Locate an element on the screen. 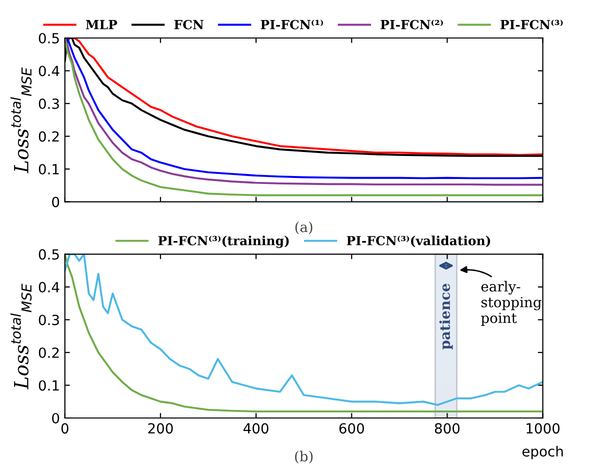  legend-label: PI-FCN⁽³⁾(validation) is located at coordinates (418, 242).